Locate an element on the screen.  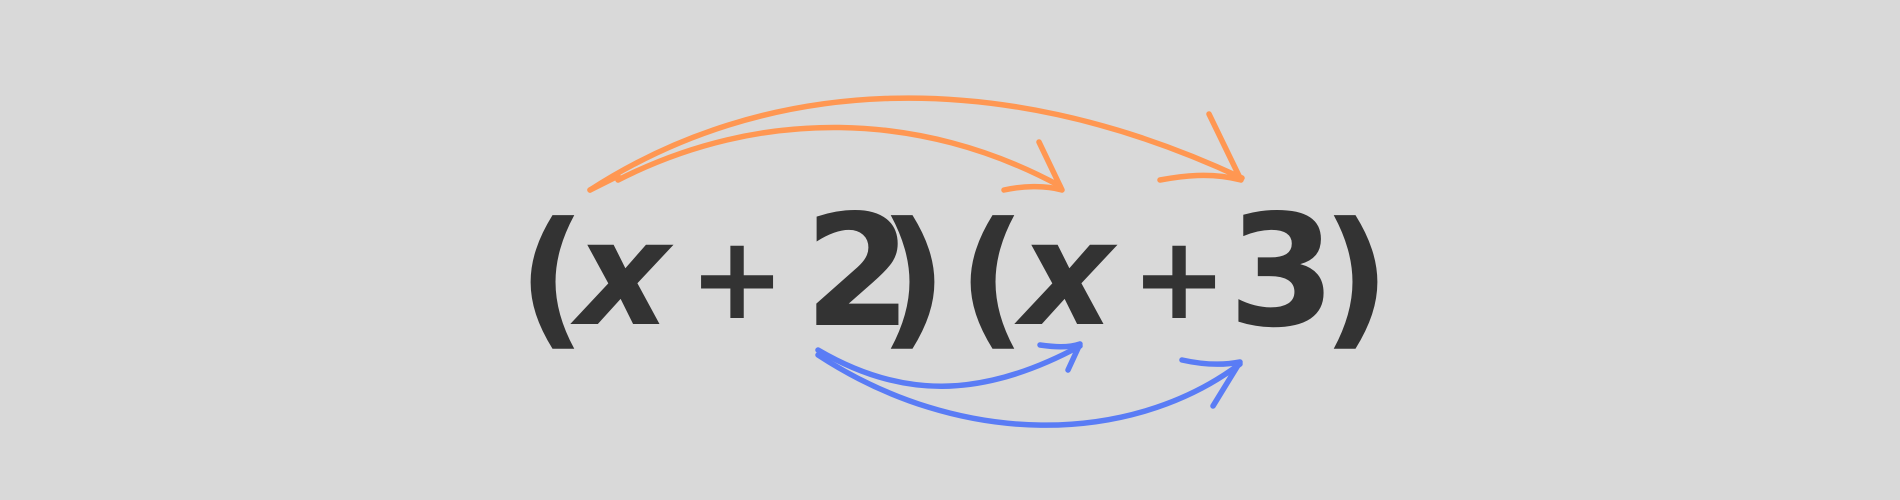
second-constant-3: 3 is located at coordinates (1282, 271).